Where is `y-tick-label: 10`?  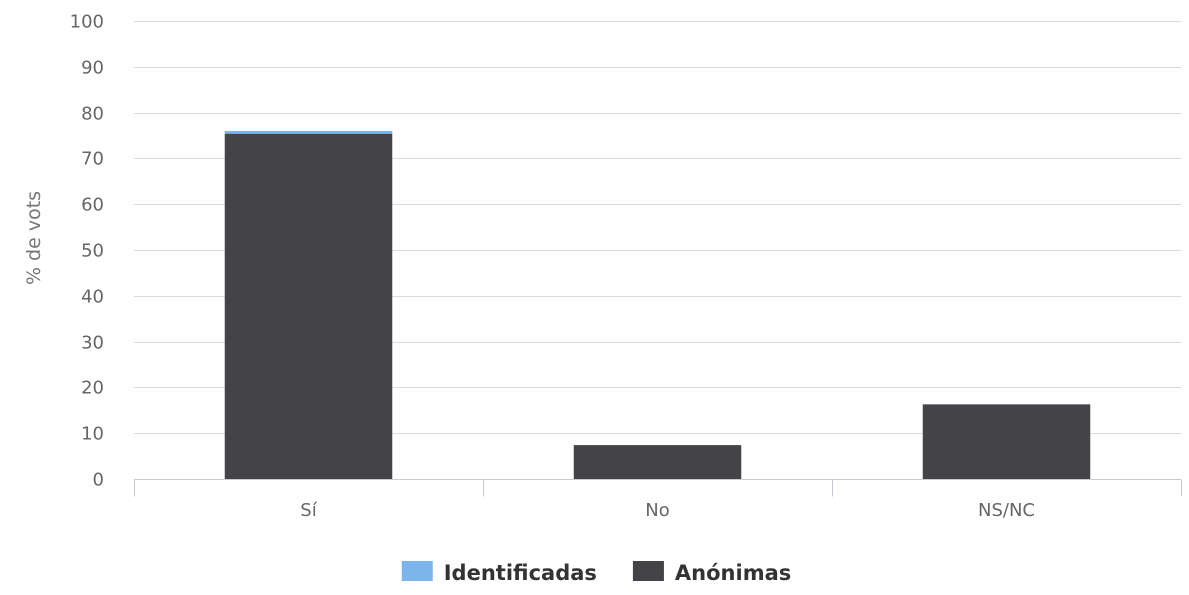
y-tick-label: 10 is located at coordinates (92, 434).